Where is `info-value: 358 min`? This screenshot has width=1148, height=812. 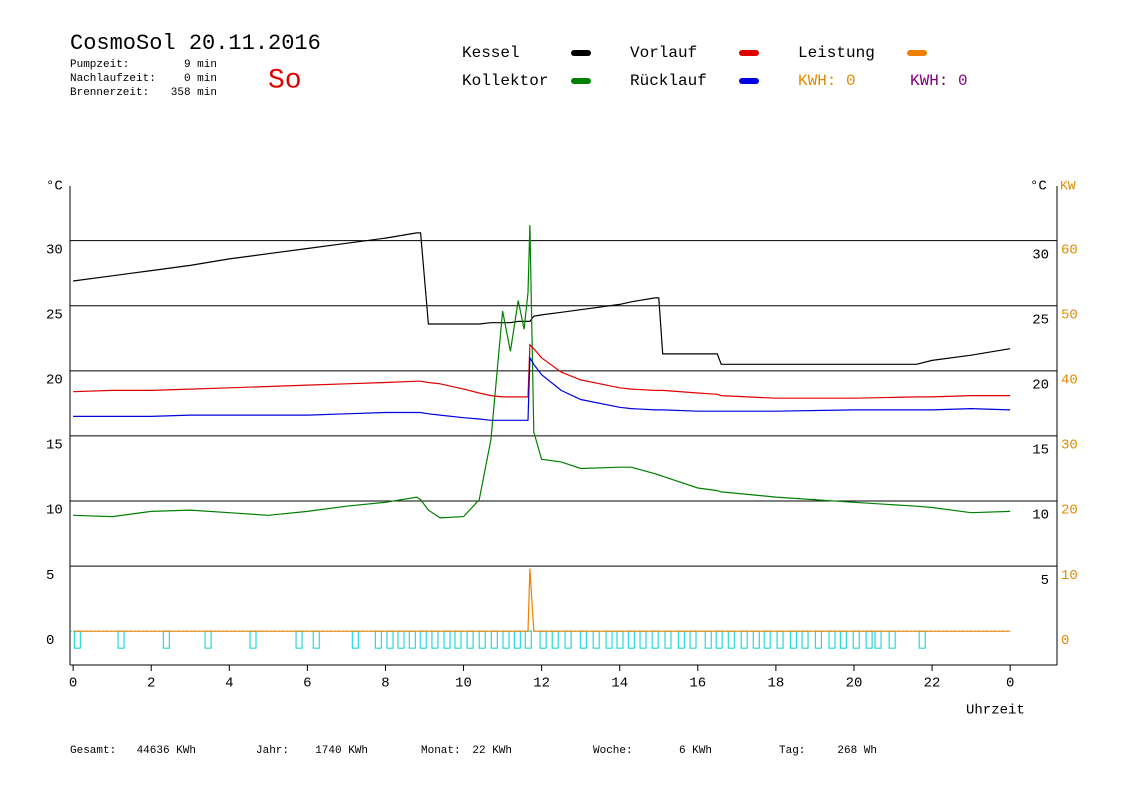
info-value: 358 min is located at coordinates (194, 93).